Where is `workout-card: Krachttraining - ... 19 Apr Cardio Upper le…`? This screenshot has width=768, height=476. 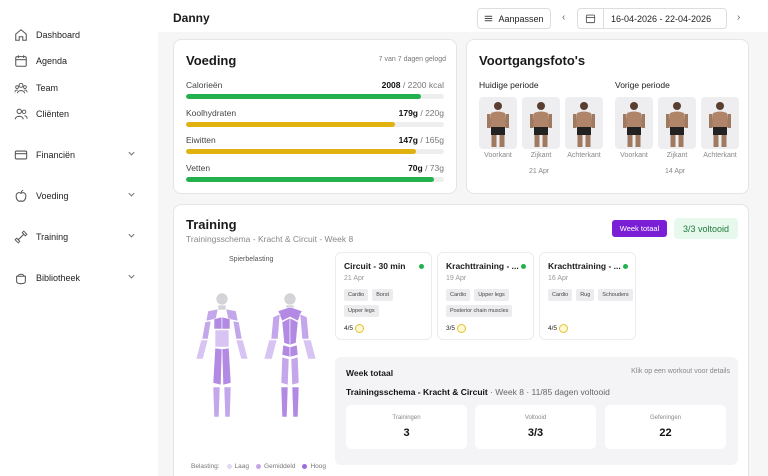 workout-card: Krachttraining - ... 19 Apr Cardio Upper le… is located at coordinates (485, 296).